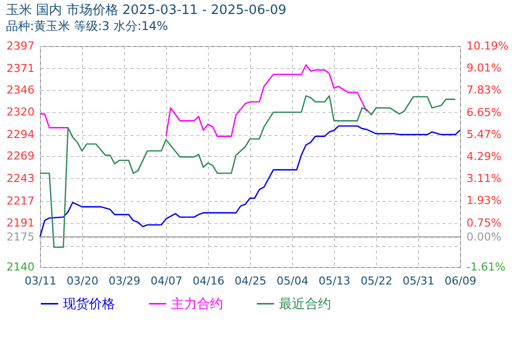 The height and width of the screenshot is (350, 520). I want to click on y-tick-label: 2320, so click(20, 112).